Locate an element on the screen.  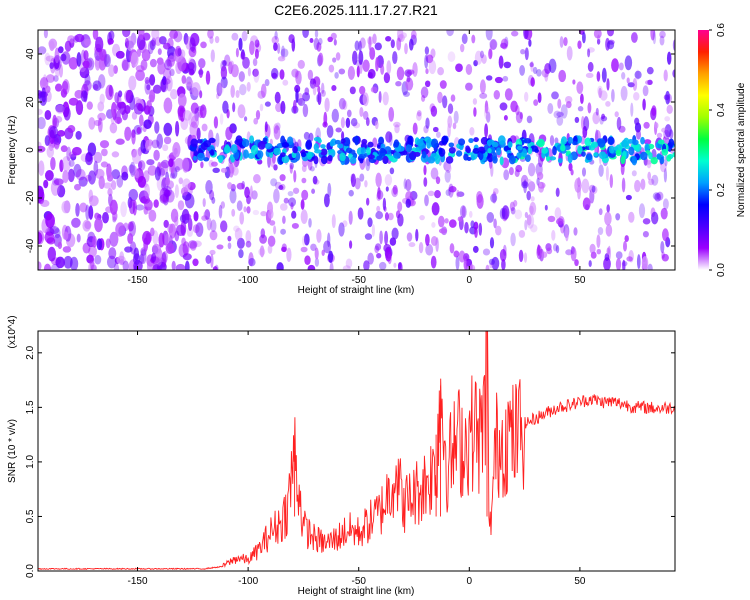
top-y-axis-label: Frequency (Hz) is located at coordinates (12, 150).